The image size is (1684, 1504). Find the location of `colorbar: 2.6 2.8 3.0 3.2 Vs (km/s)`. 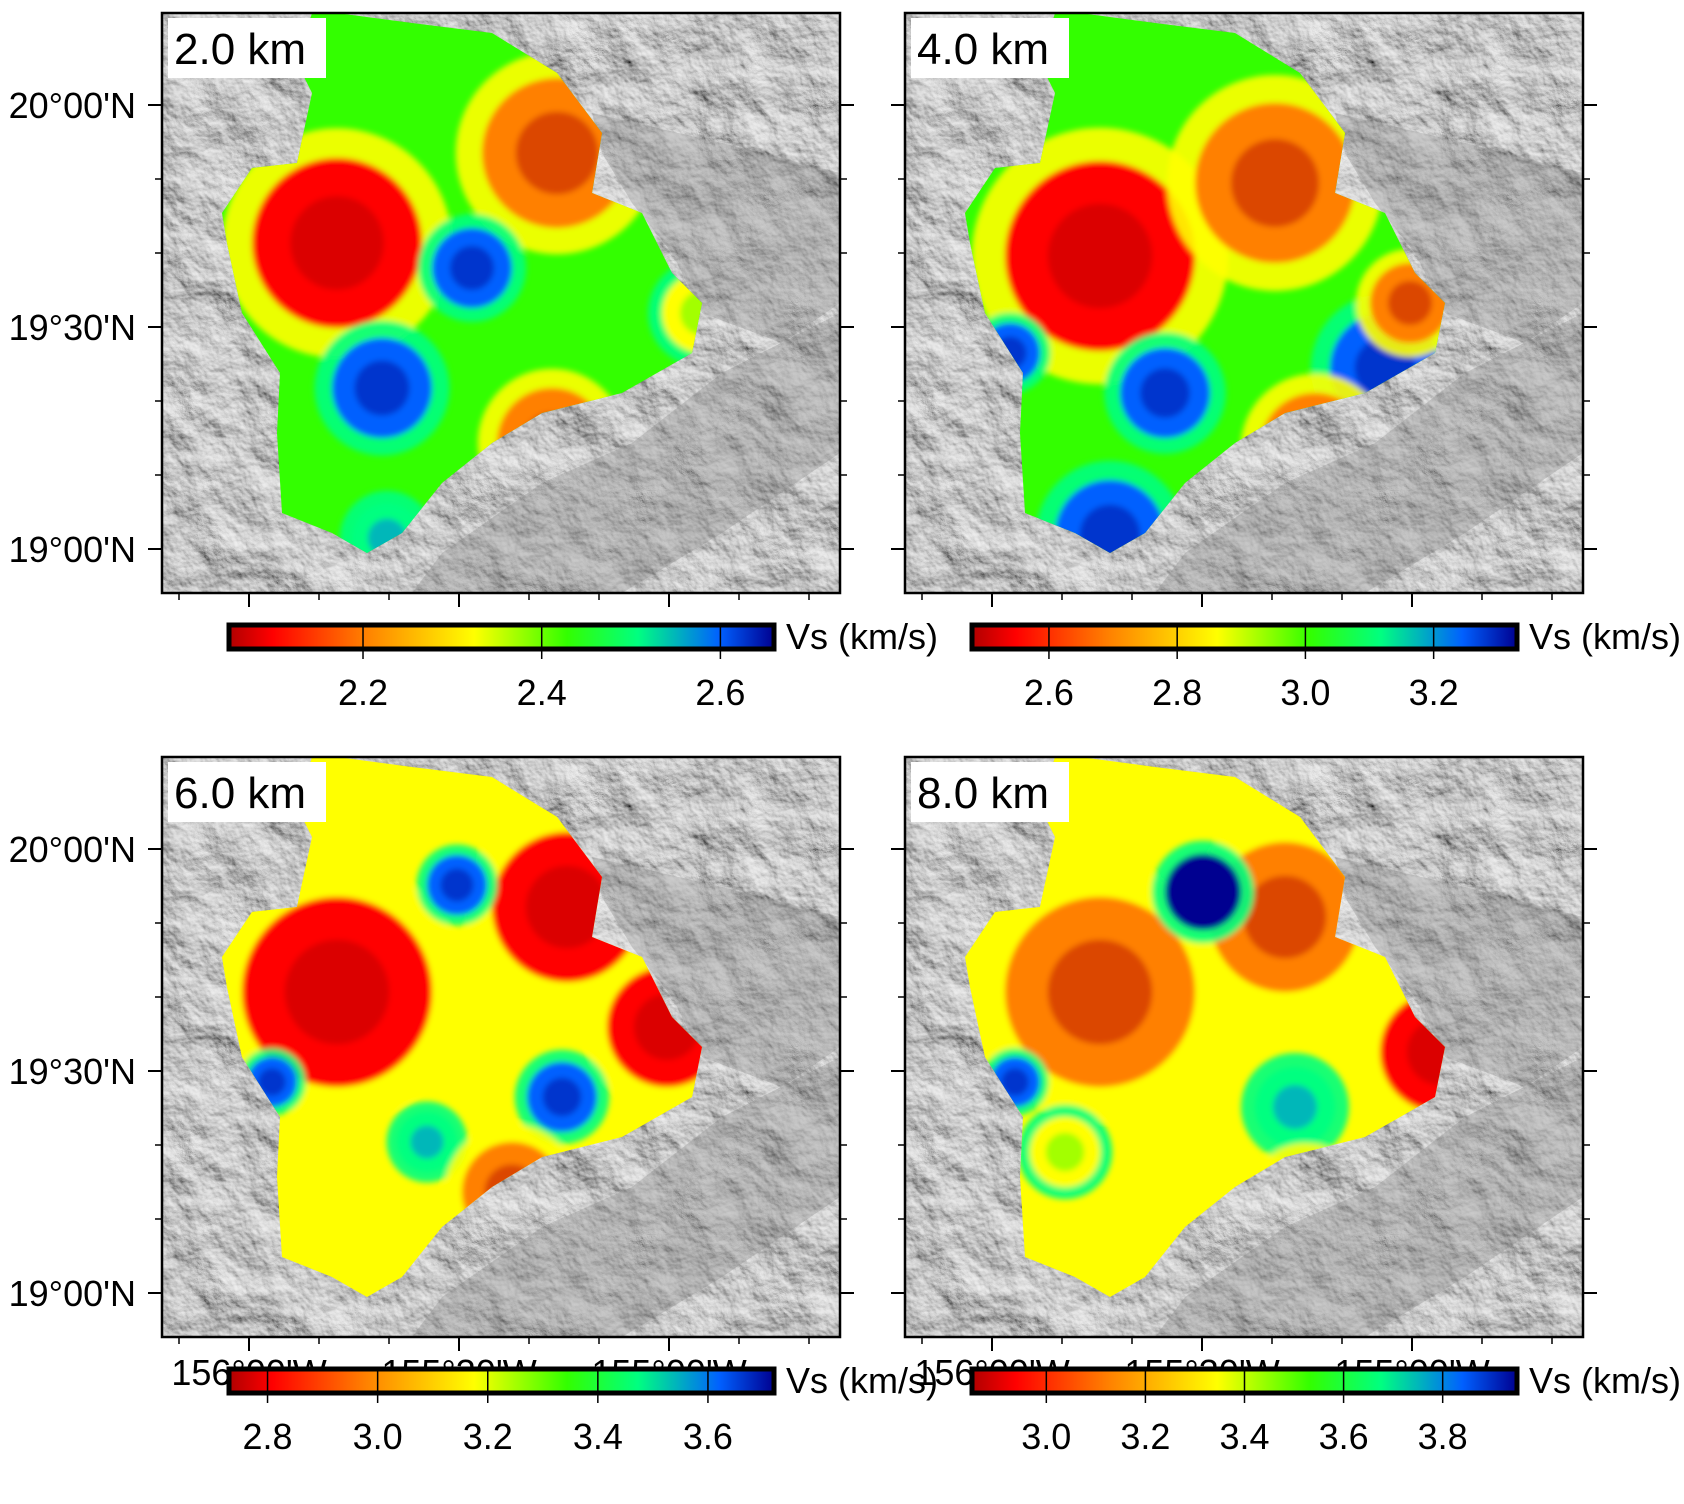

colorbar: 2.6 2.8 3.0 3.2 Vs (km/s) is located at coordinates (1325, 664).